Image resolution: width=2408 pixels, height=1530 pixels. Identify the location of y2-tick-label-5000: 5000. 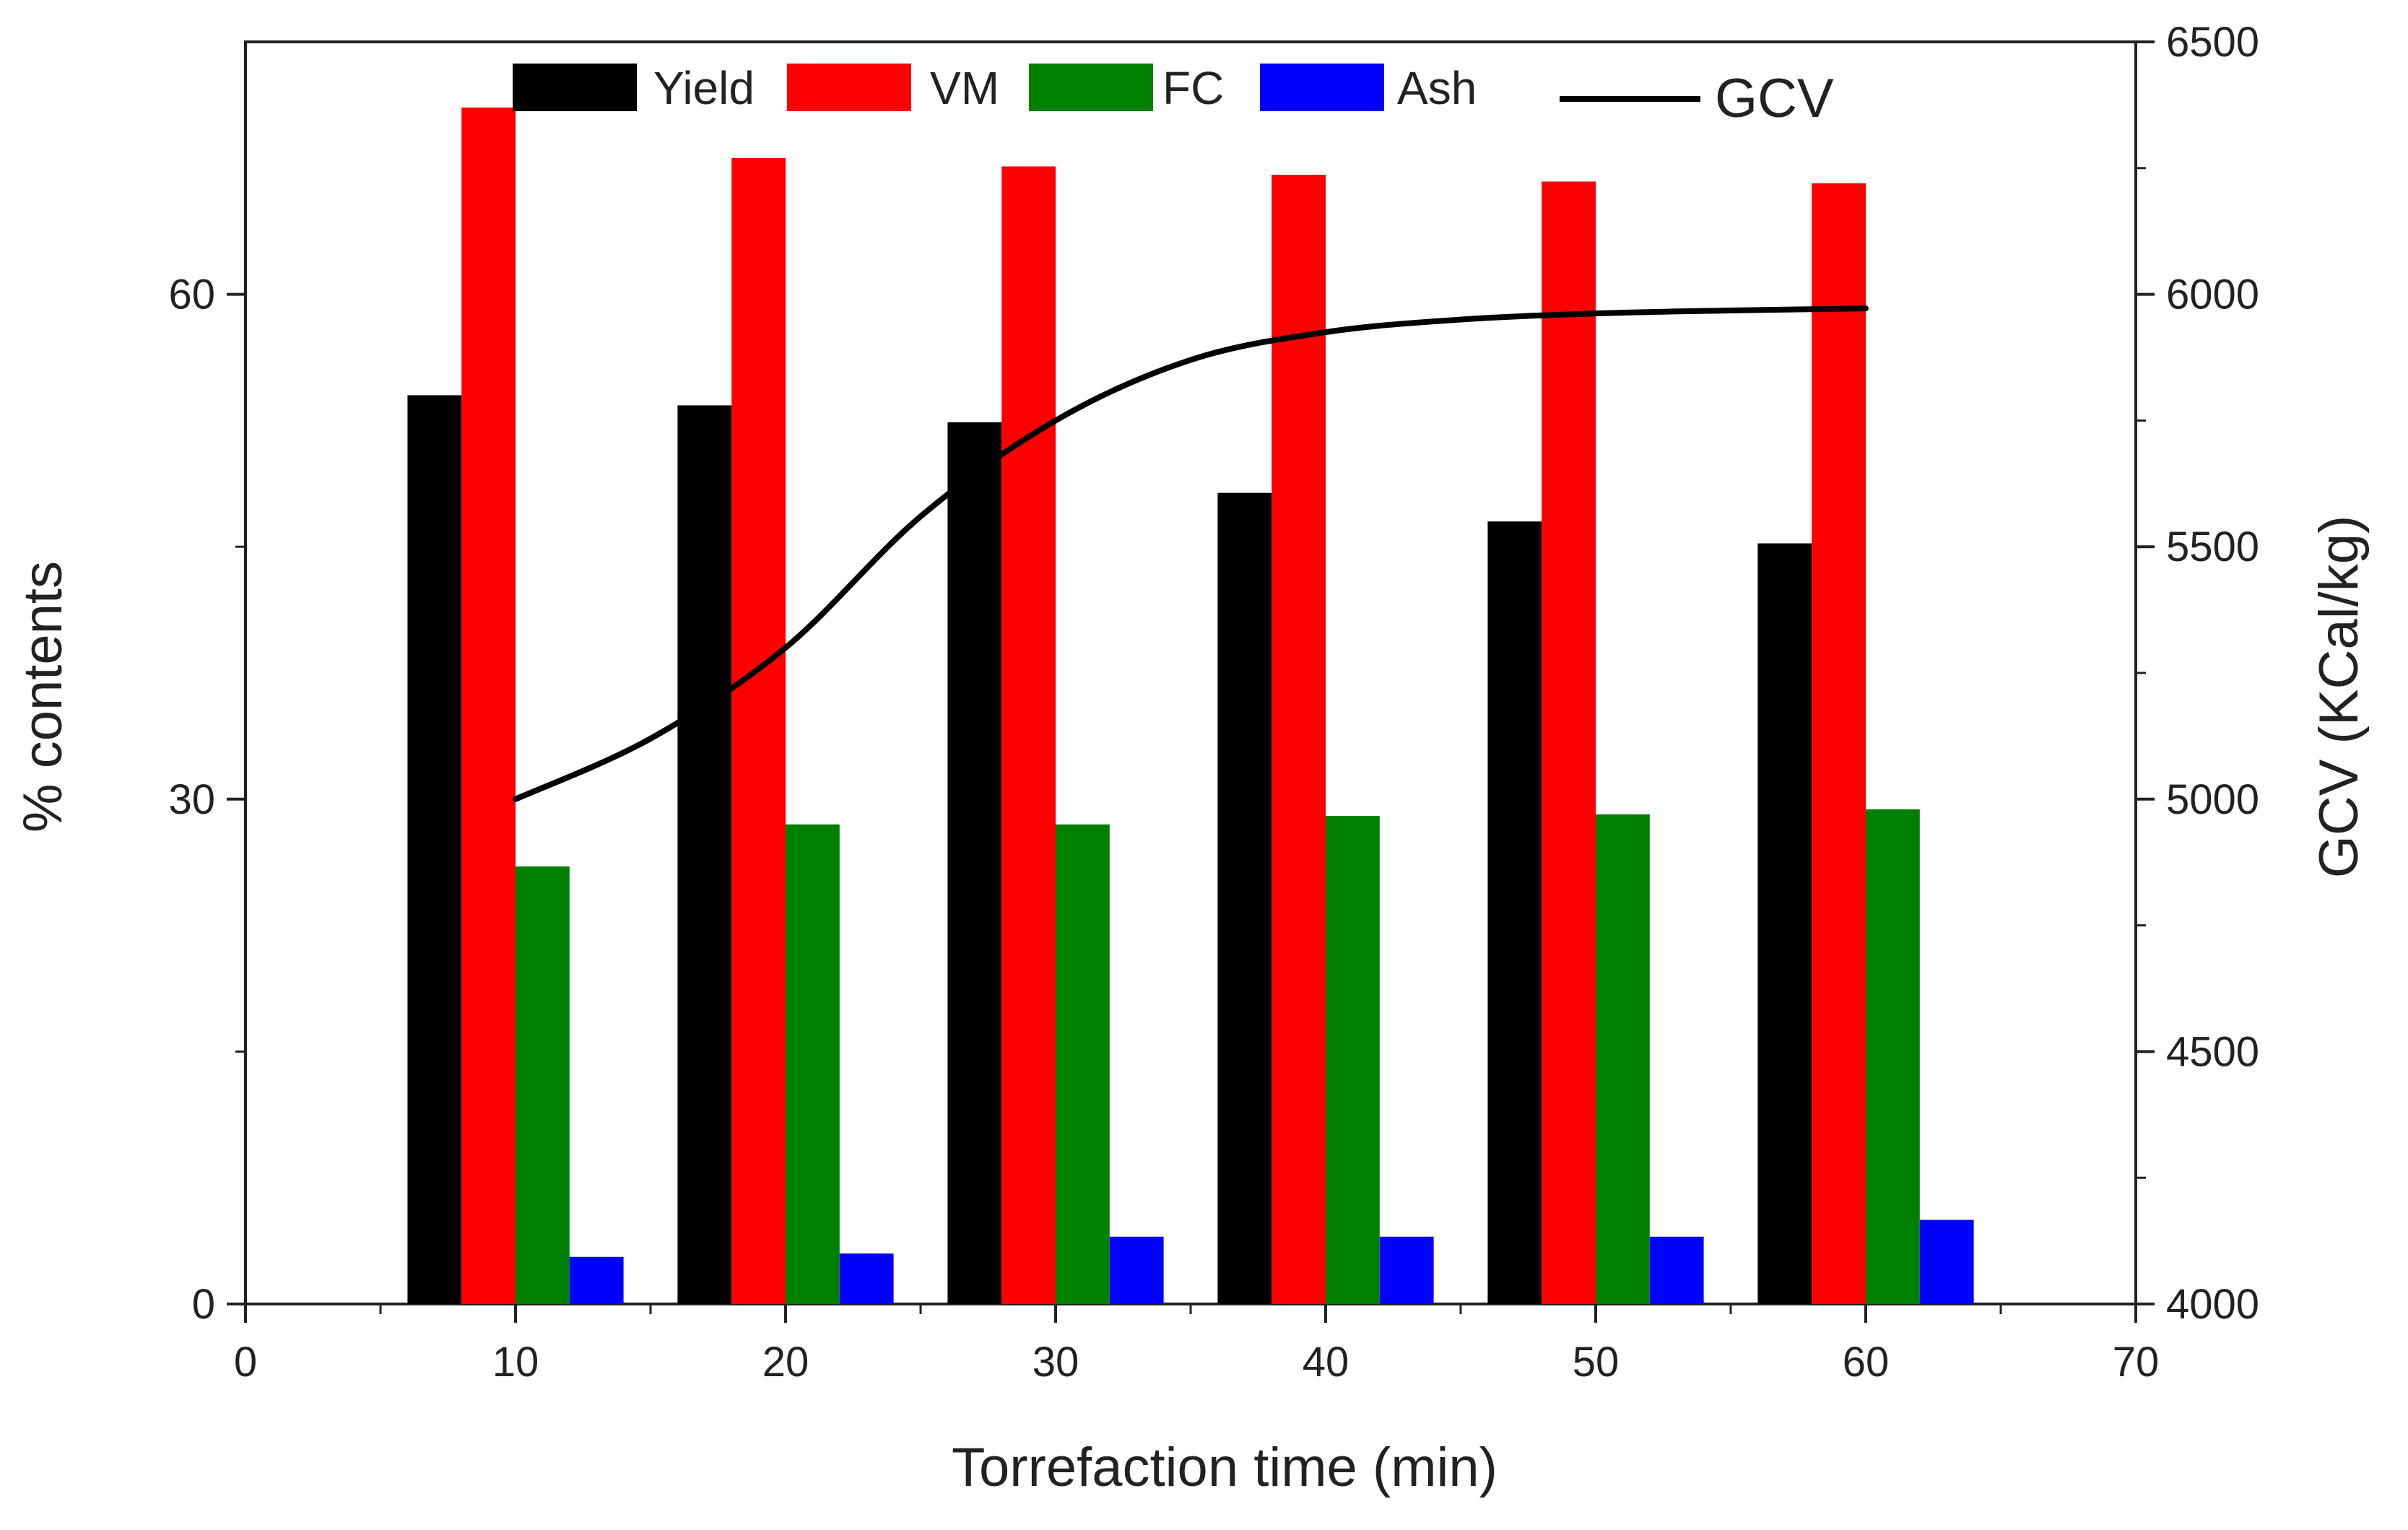
(2212, 799).